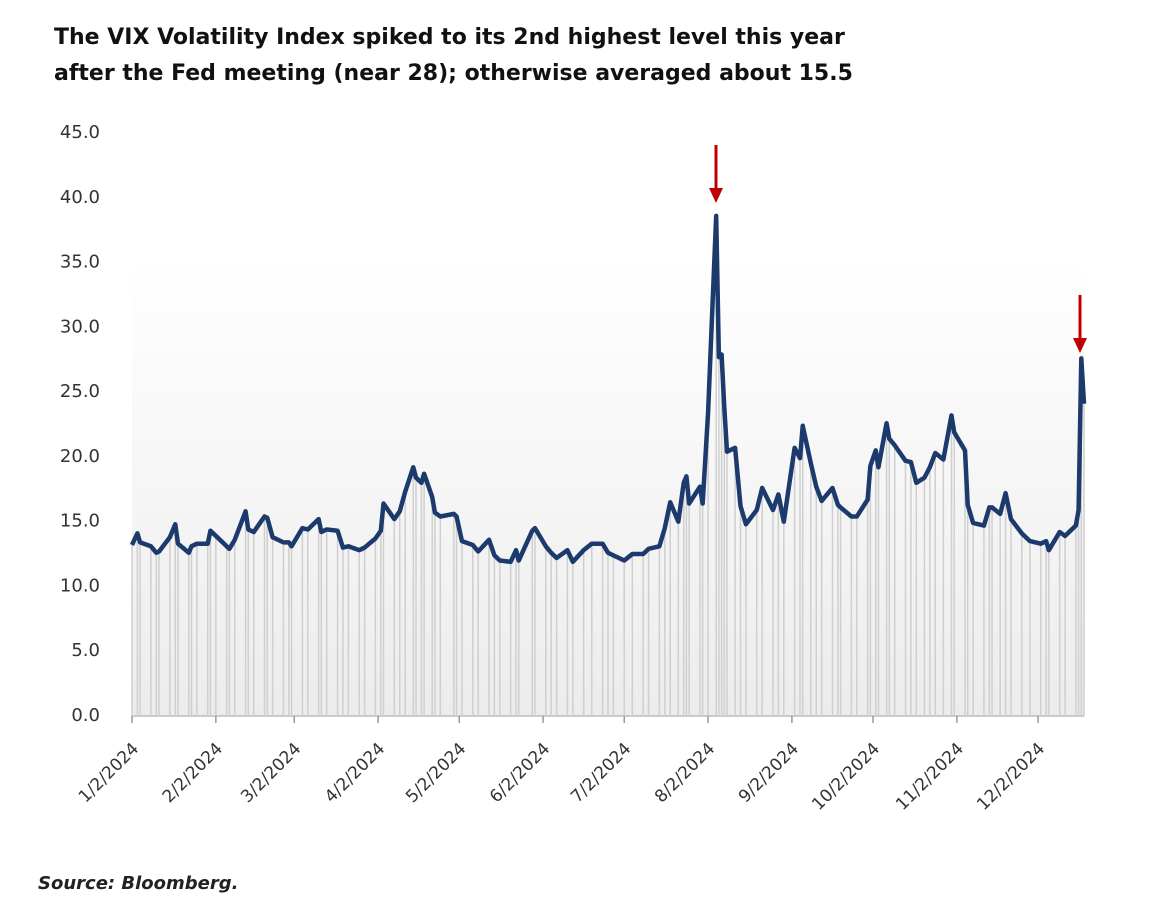 This screenshot has width=1170, height=912. What do you see at coordinates (85, 650) in the screenshot?
I see `y-tick-label: 5.0` at bounding box center [85, 650].